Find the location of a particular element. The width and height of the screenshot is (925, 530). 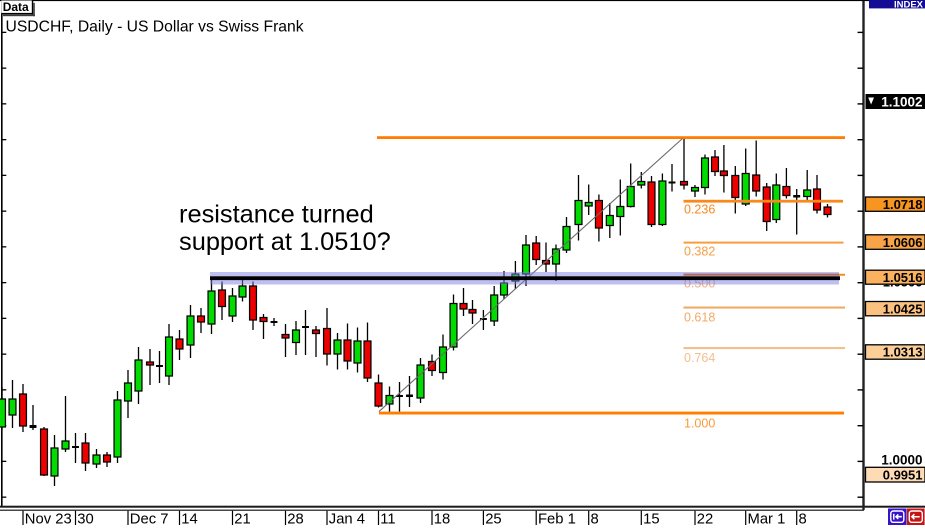

svg-text: 15 is located at coordinates (651, 518).